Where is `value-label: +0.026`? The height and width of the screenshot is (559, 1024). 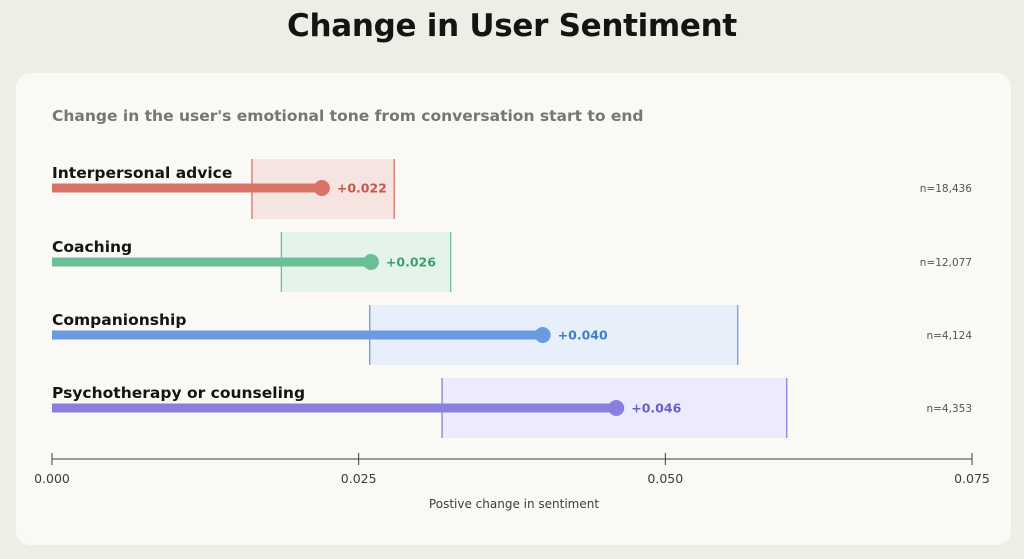 value-label: +0.026 is located at coordinates (411, 262).